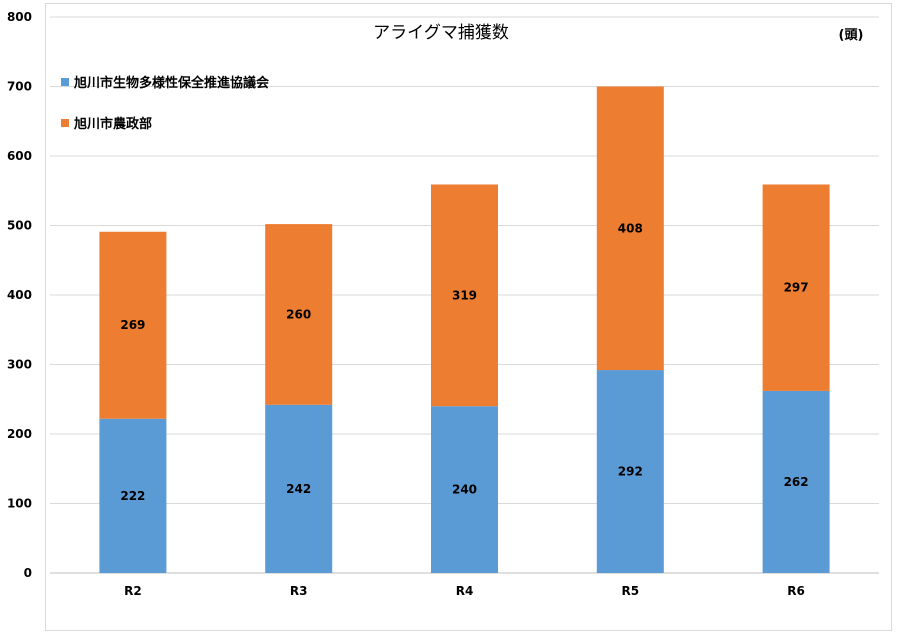  Describe the element at coordinates (19, 365) in the screenshot. I see `y-tick-label: 300` at that location.